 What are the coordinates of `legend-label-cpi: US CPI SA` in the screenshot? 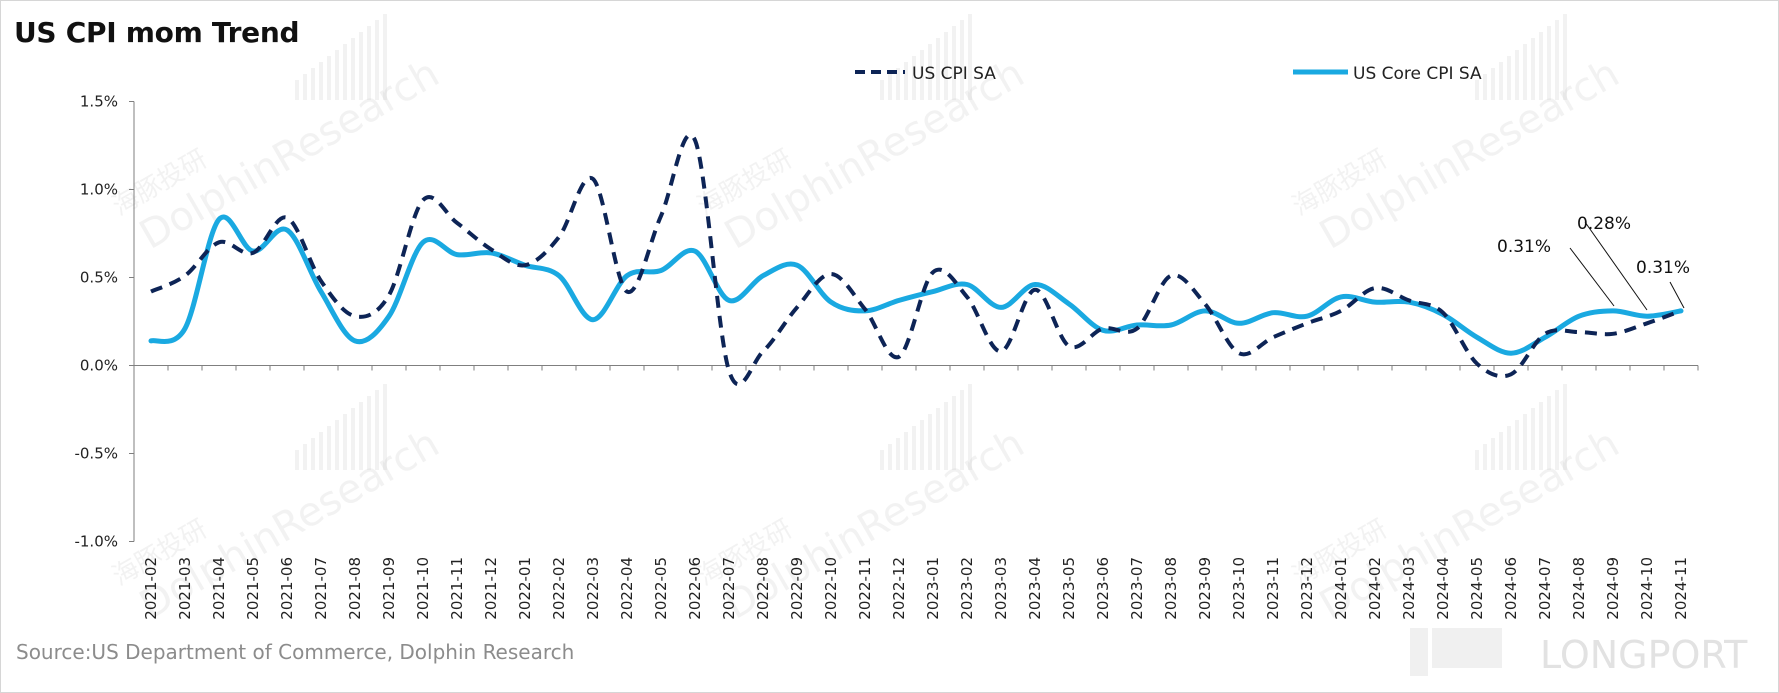 It's located at (954, 74).